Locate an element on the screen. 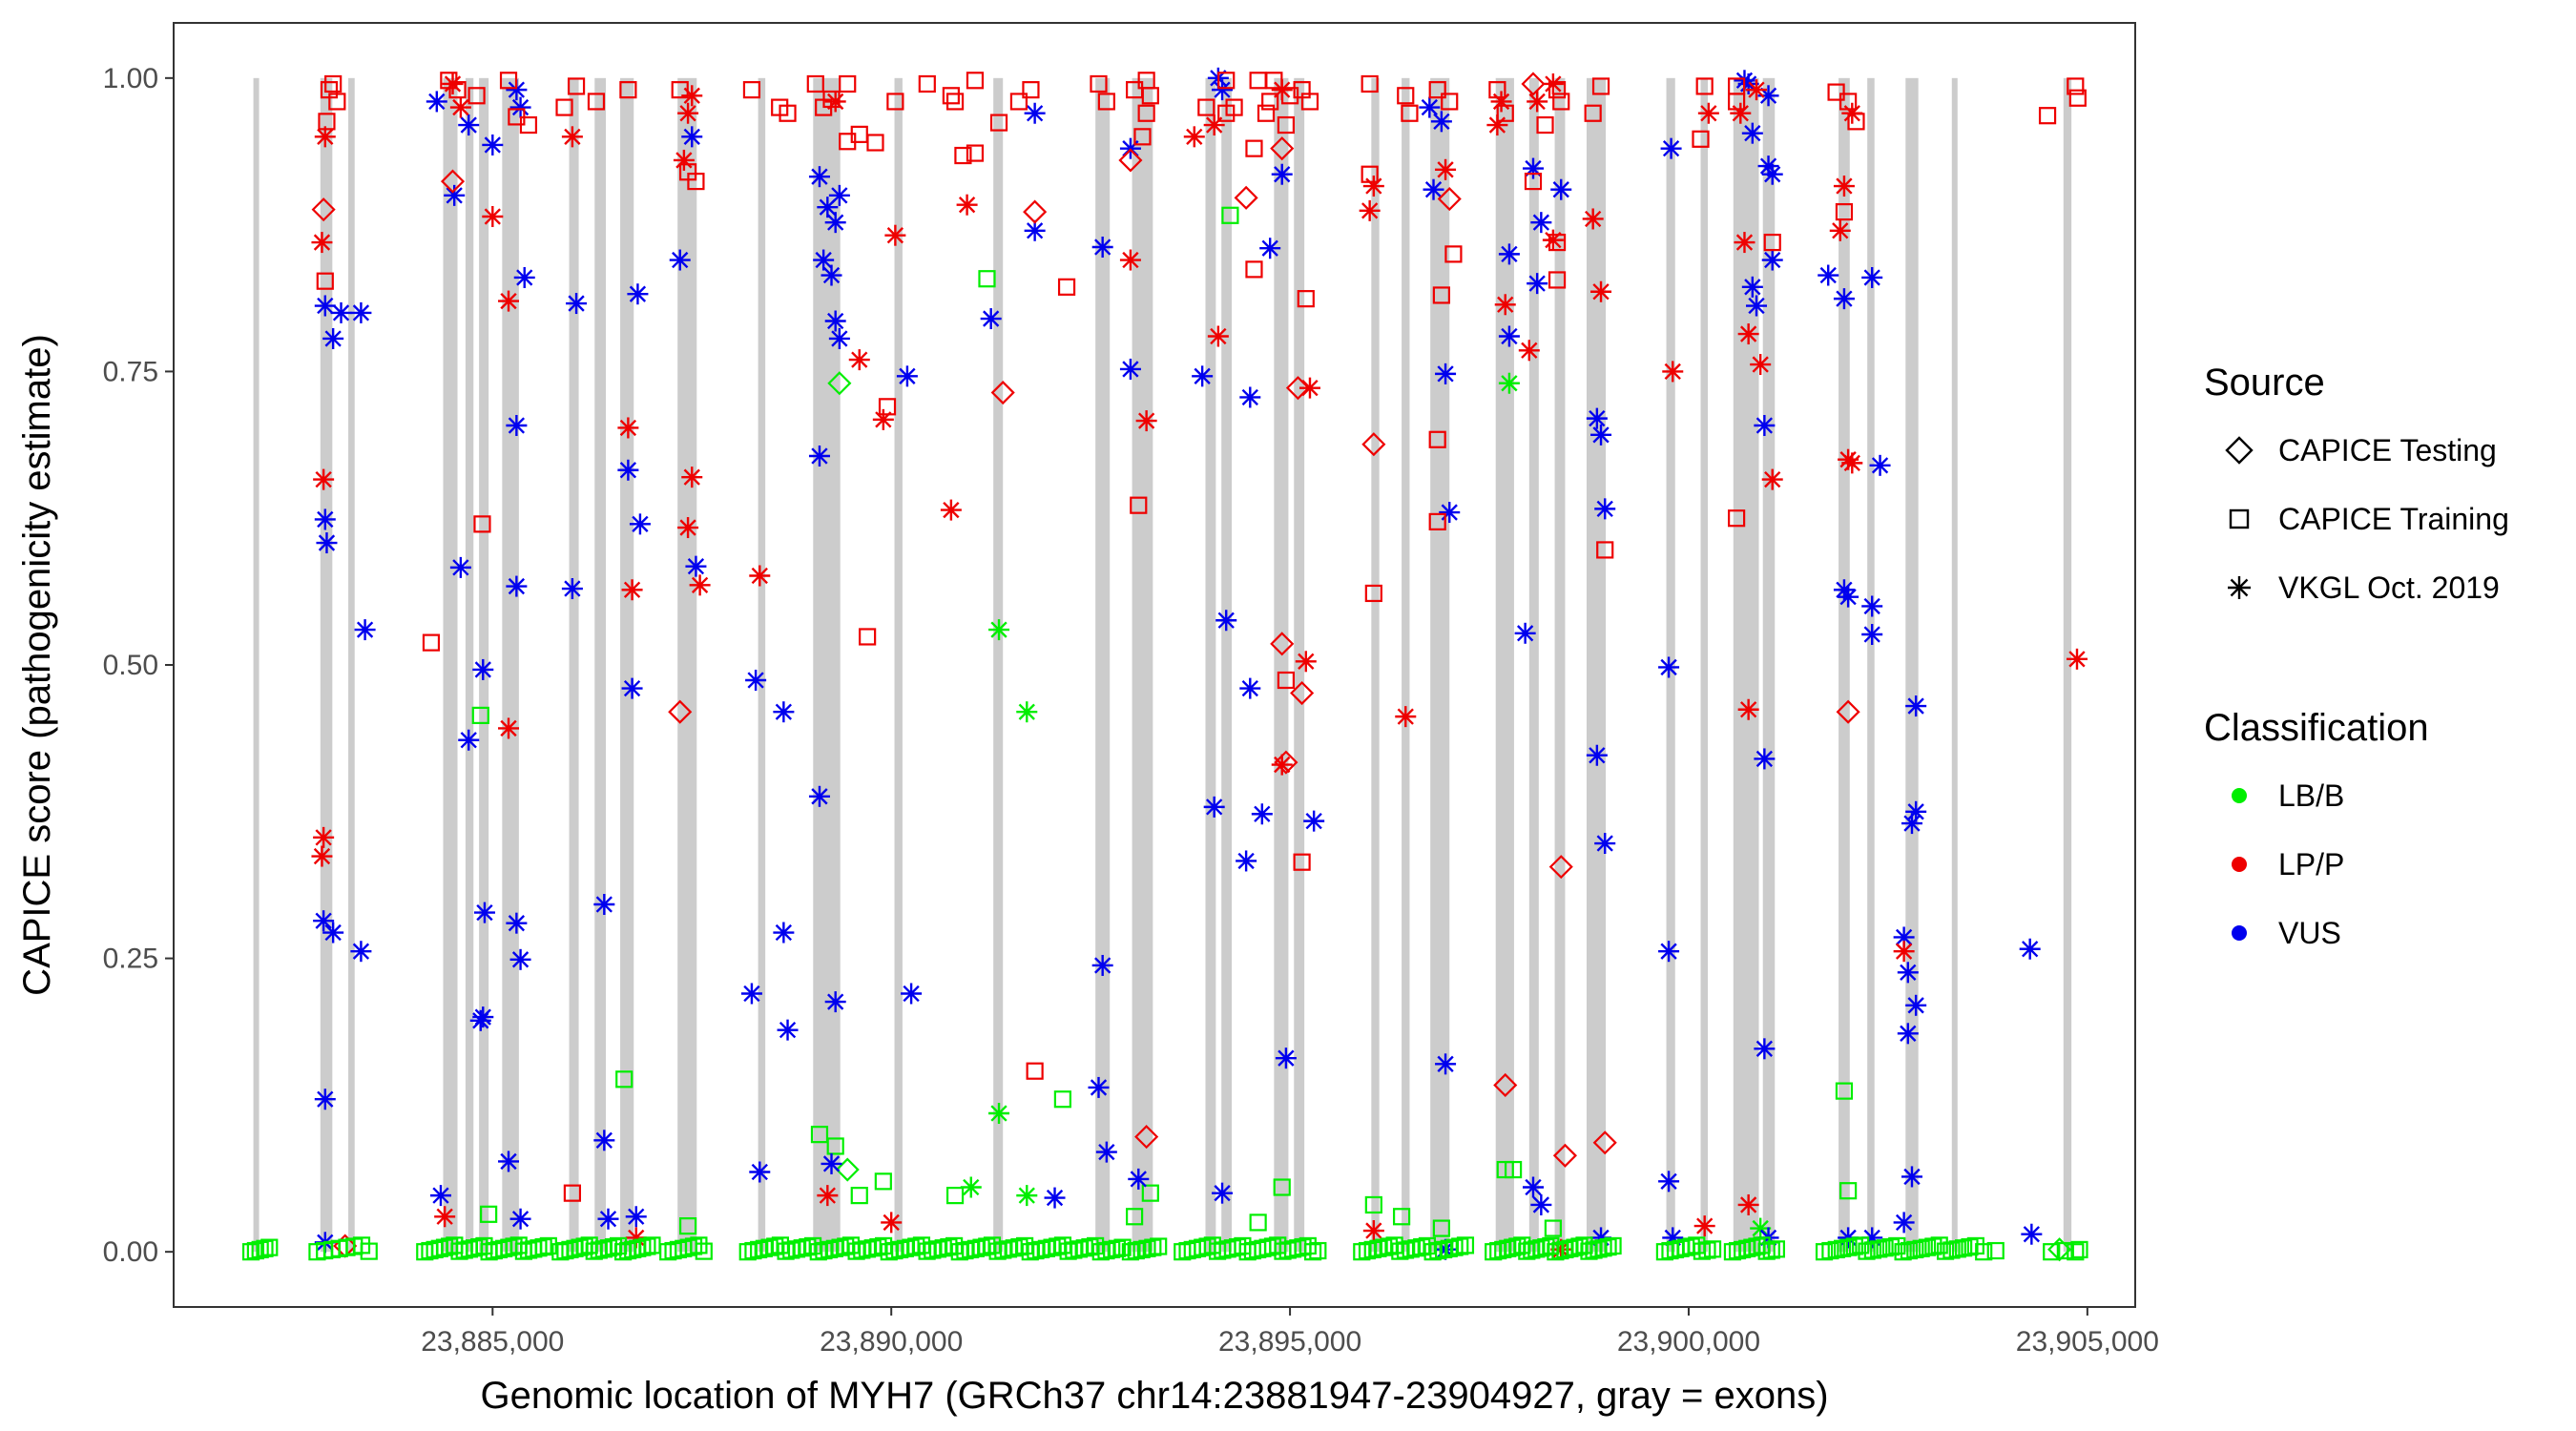 The image size is (2576, 1431). legend-capice-training: CAPICE Training is located at coordinates (2393, 519).